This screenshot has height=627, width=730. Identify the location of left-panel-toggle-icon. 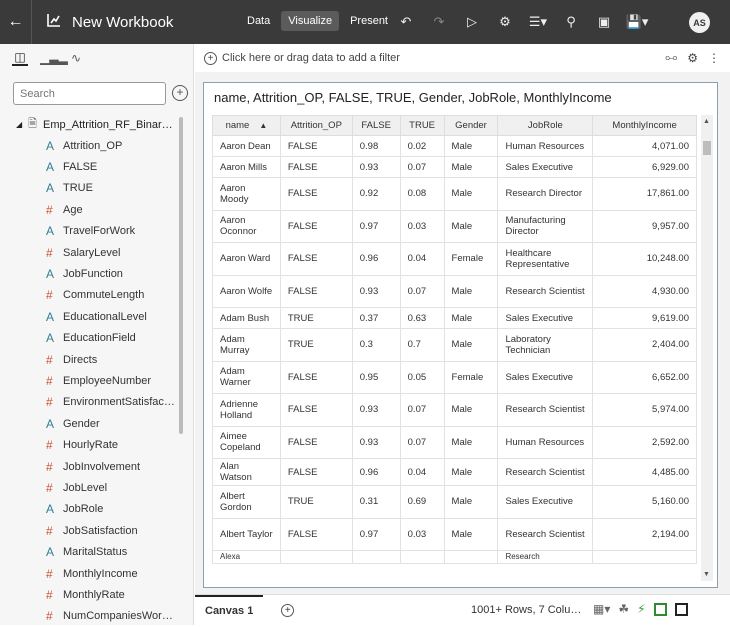
(660, 609).